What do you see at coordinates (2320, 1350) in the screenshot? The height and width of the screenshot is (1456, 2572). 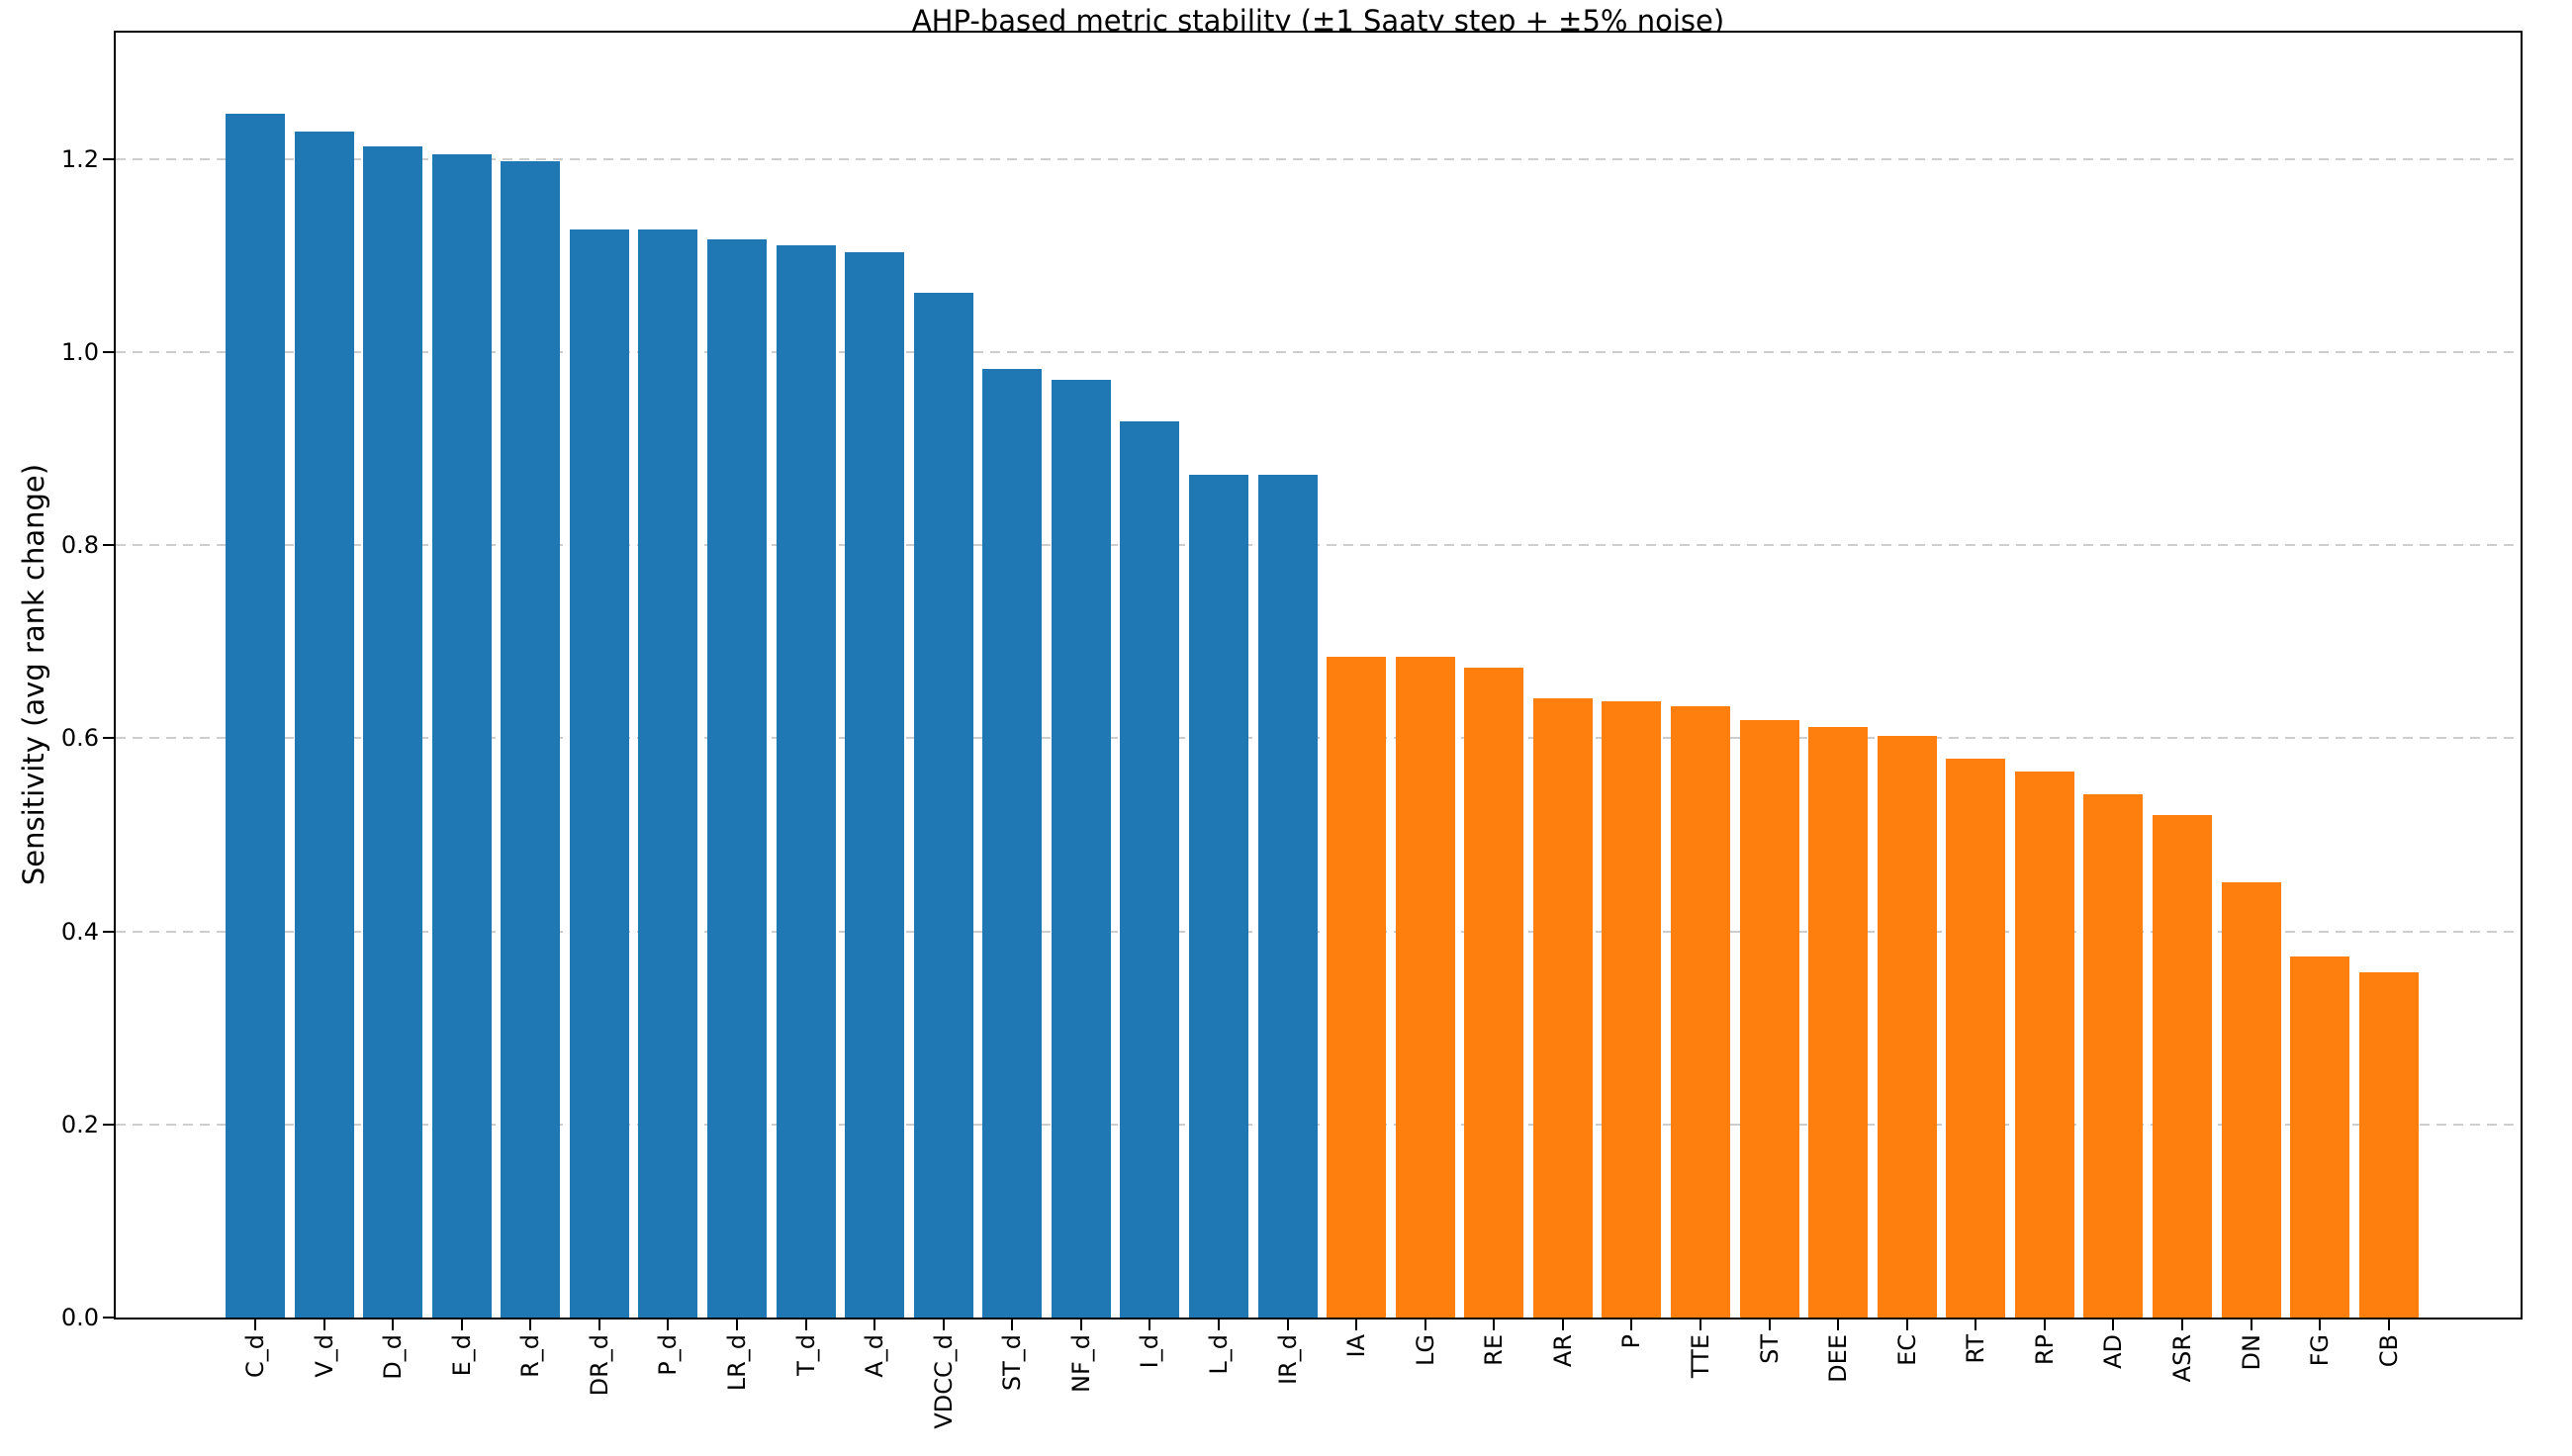 I see `x-tick-label: FG` at bounding box center [2320, 1350].